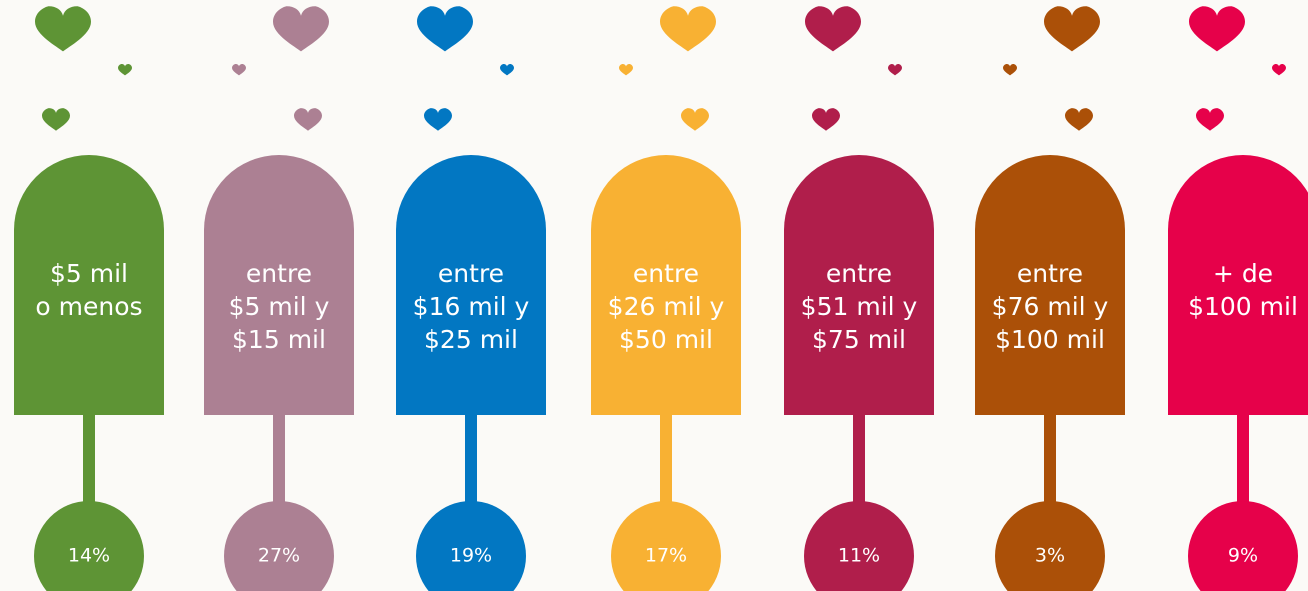 The image size is (1308, 591). What do you see at coordinates (859, 306) in the screenshot?
I see `label-line: $51 mil y` at bounding box center [859, 306].